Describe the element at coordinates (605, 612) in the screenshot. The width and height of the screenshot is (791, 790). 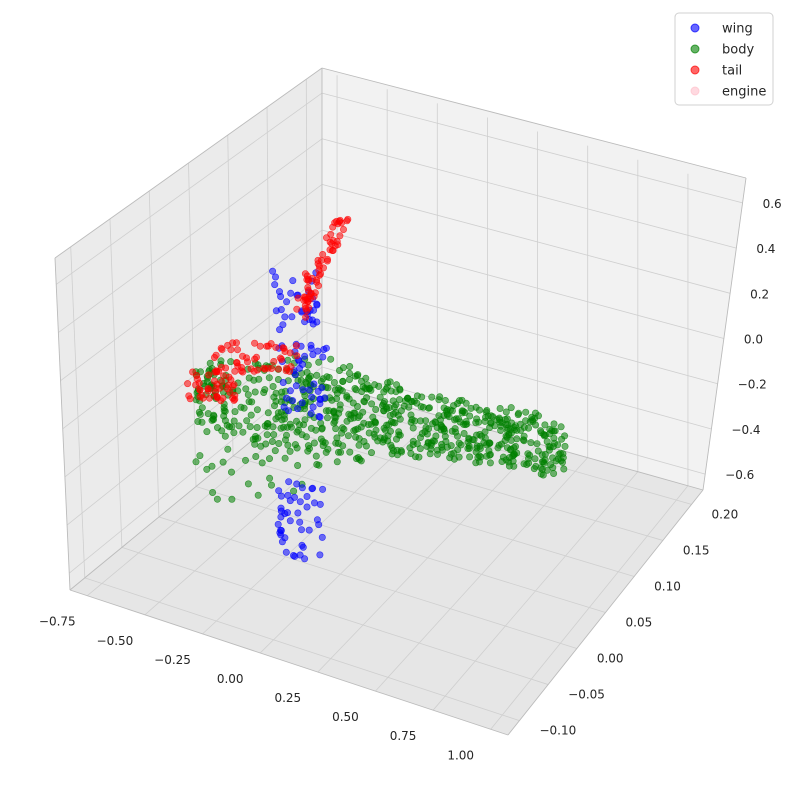
I see `axis-edge` at that location.